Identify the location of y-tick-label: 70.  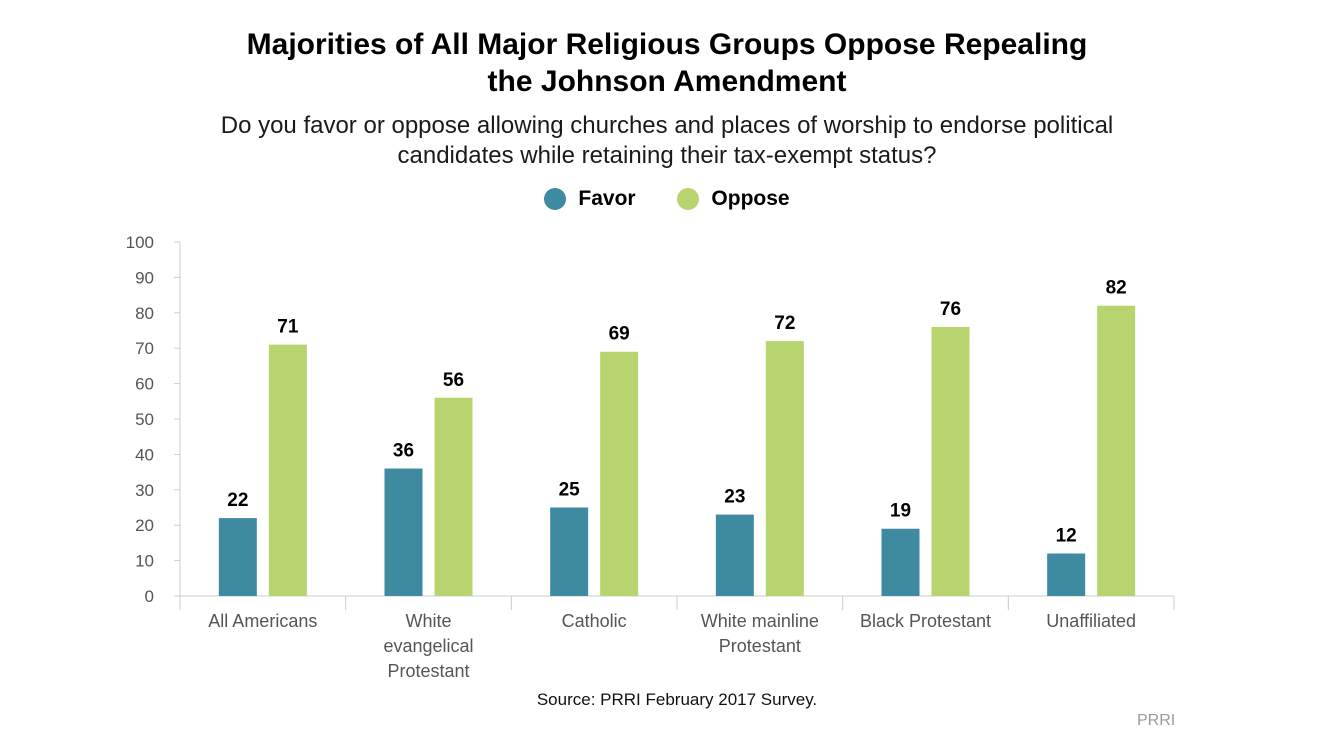
(144, 348).